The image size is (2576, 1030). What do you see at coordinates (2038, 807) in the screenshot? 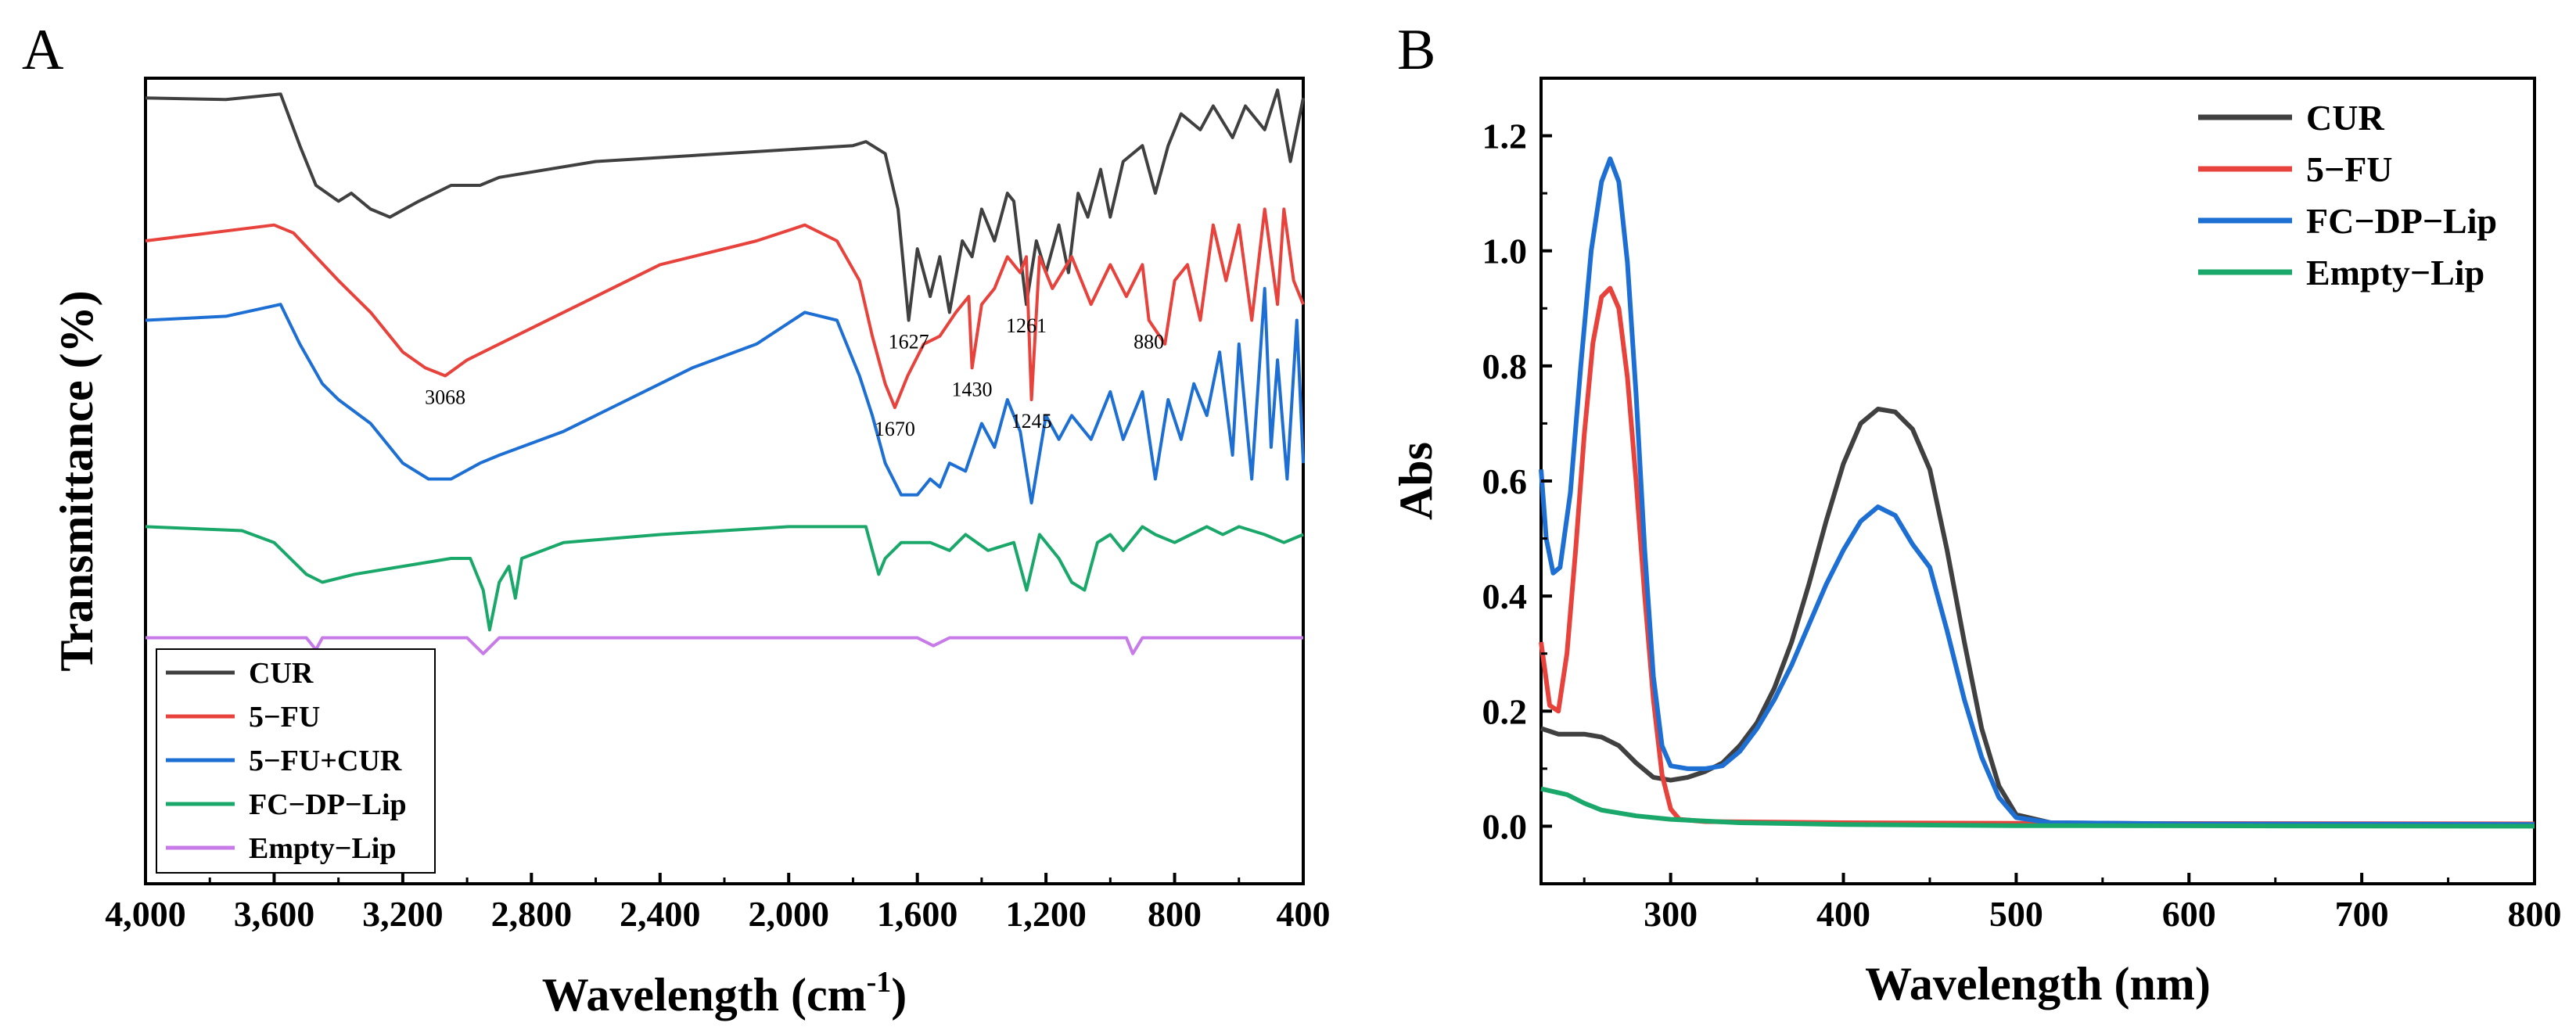
I see `series-b-empty-lip` at bounding box center [2038, 807].